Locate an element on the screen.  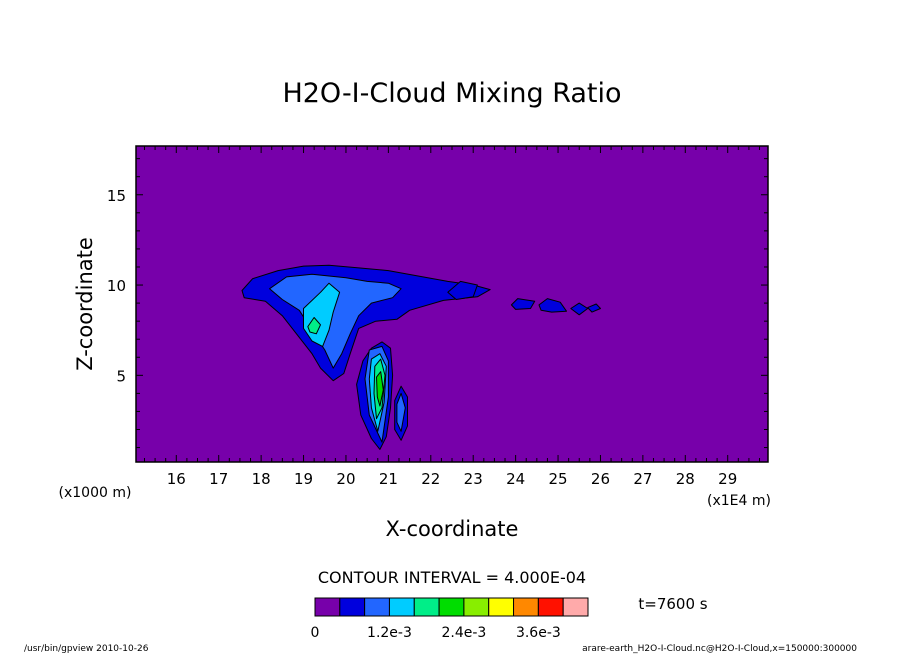
chart-title: H2O-I-Cloud Mixing Ratio is located at coordinates (451, 93).